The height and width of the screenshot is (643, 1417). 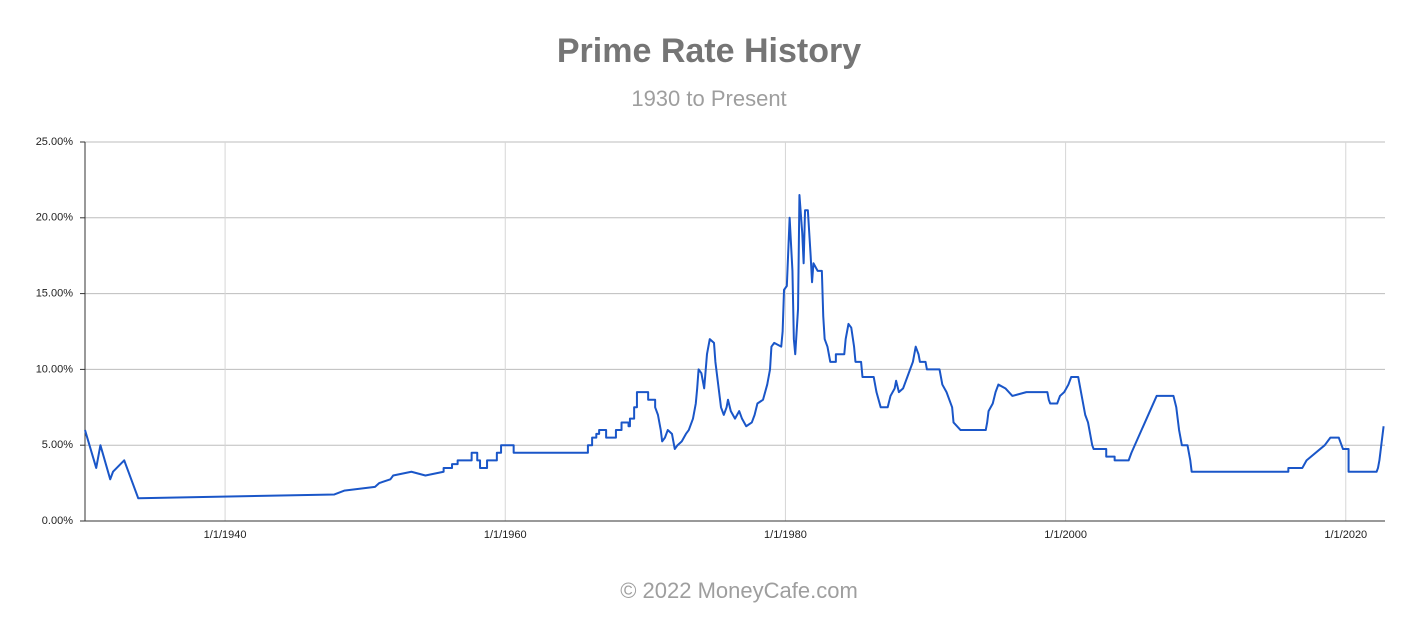 What do you see at coordinates (57, 445) in the screenshot?
I see `y-tick-label: 5.00%` at bounding box center [57, 445].